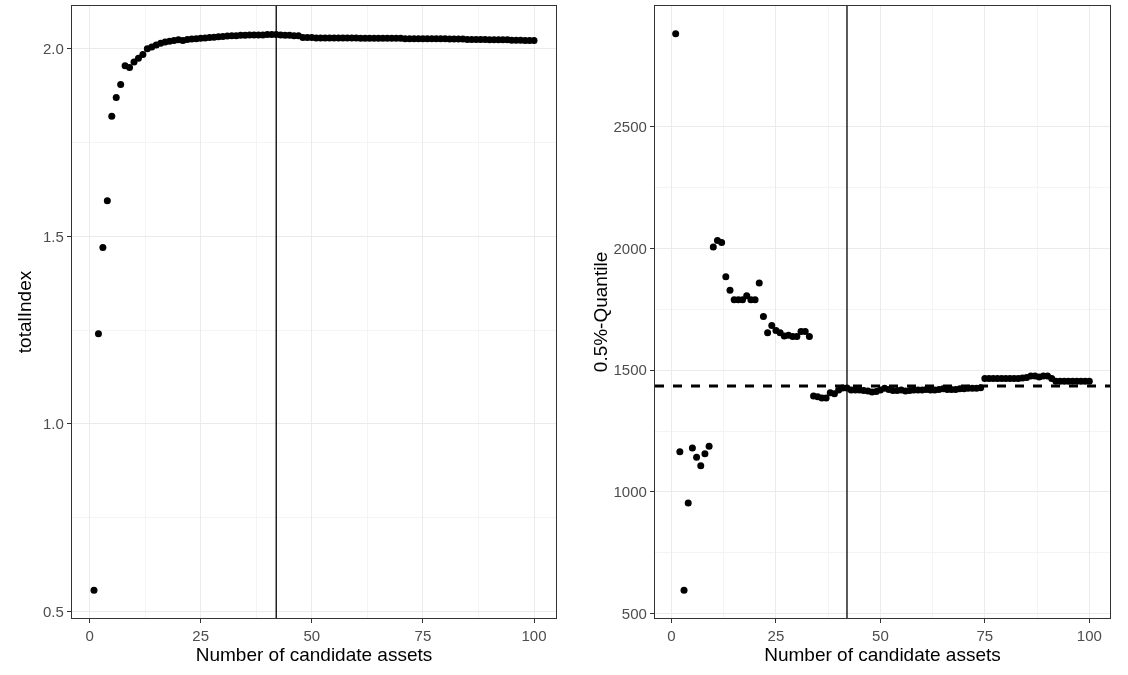  What do you see at coordinates (24, 312) in the screenshot?
I see `y-axis-title: totalIndex` at bounding box center [24, 312].